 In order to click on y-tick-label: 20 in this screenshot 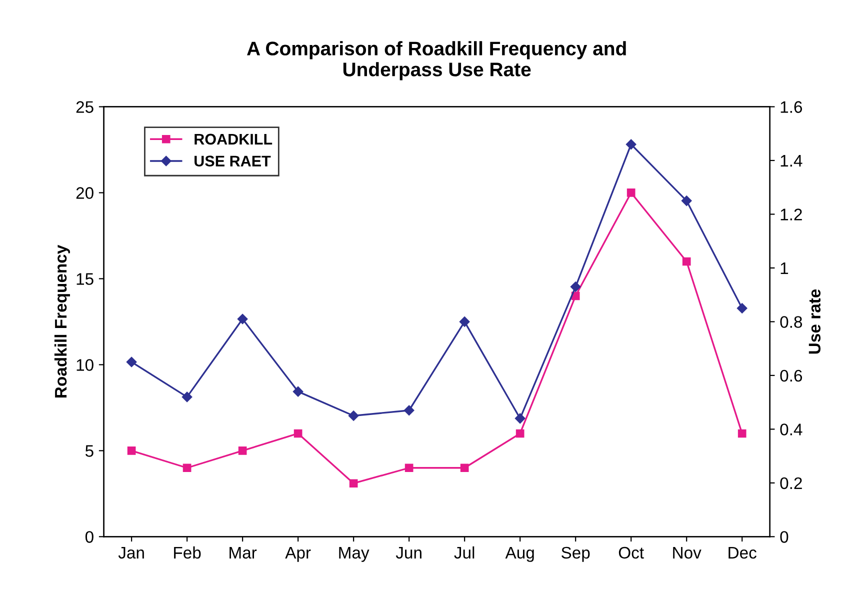, I will do `click(85, 193)`.